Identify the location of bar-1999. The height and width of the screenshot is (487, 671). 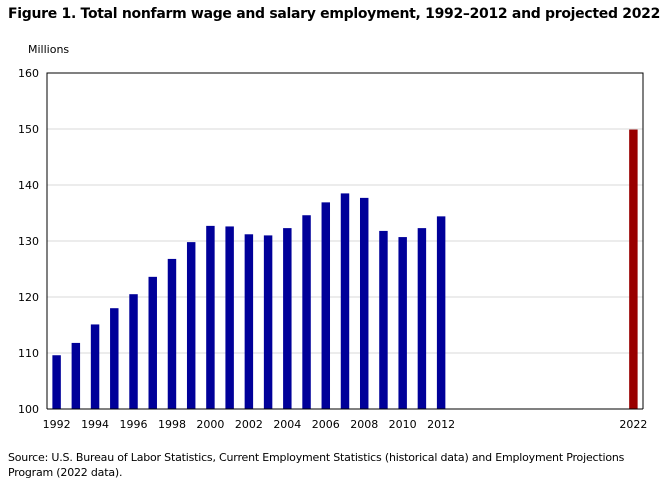
(191, 325).